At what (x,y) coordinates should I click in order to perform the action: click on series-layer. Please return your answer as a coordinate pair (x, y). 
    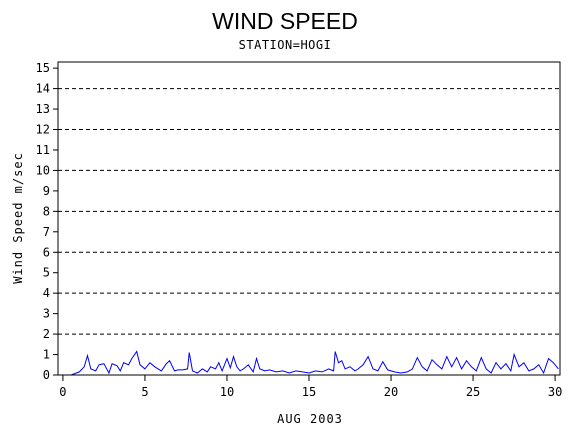
    Looking at the image, I should click on (310, 363).